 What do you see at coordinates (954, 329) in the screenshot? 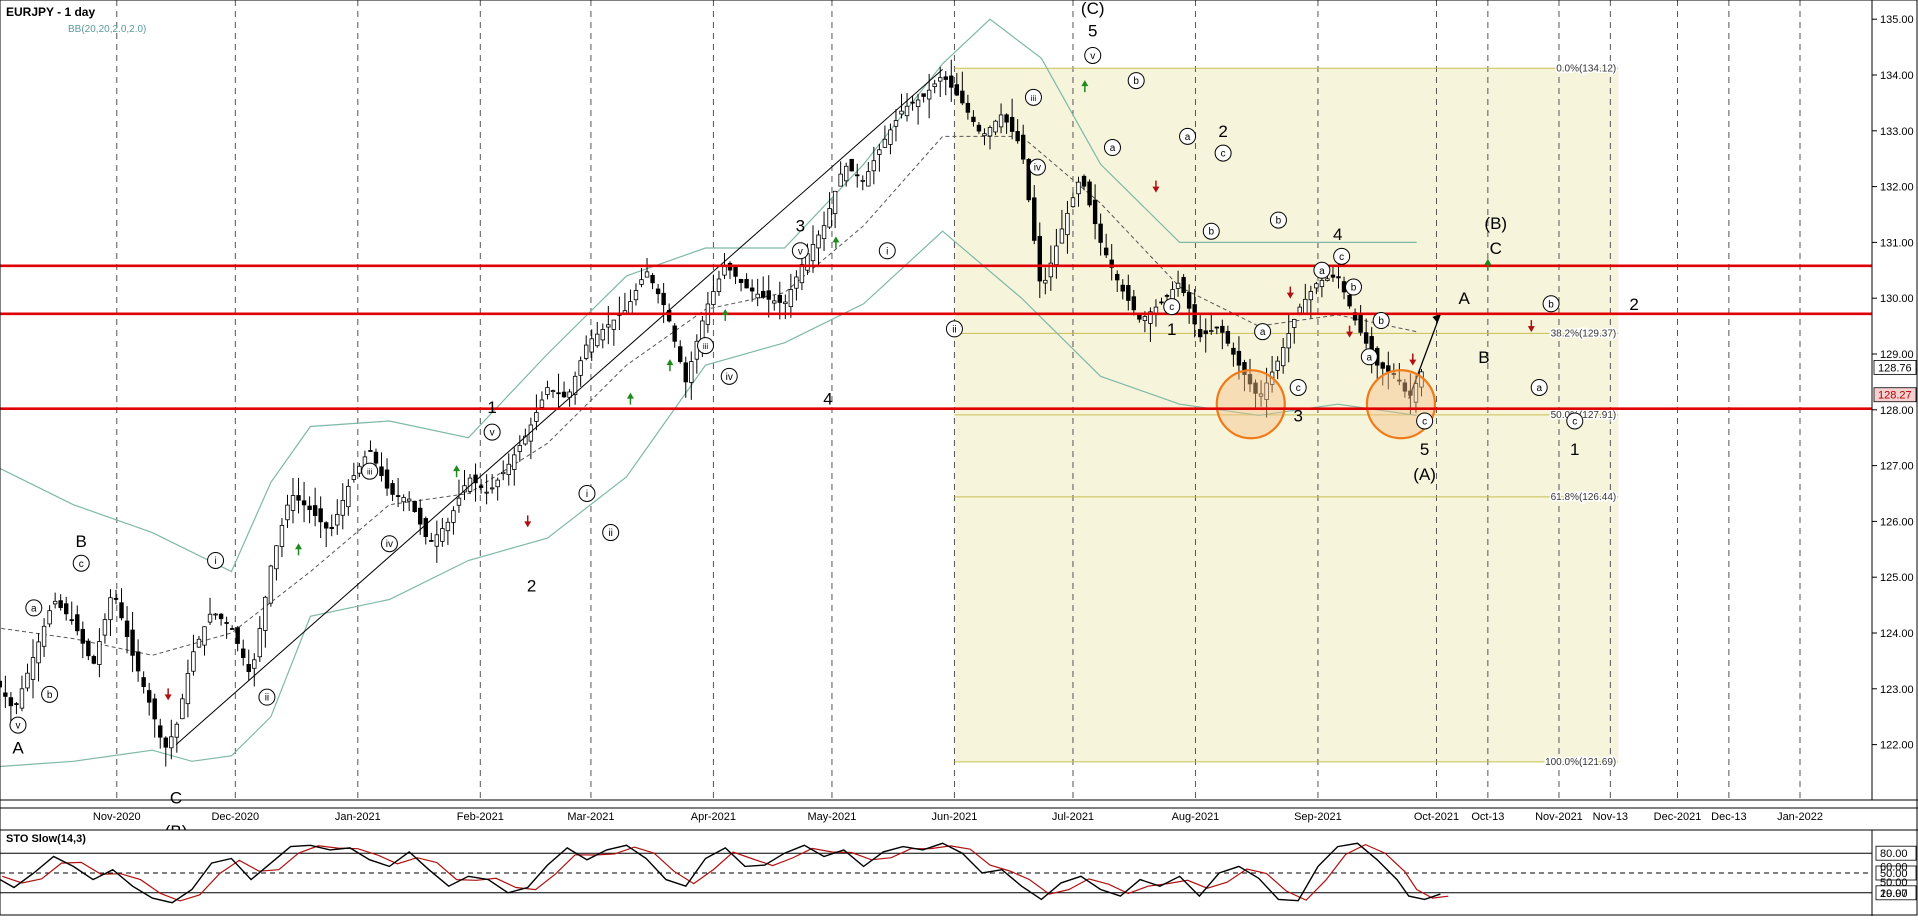
I see `wave-label: ii` at bounding box center [954, 329].